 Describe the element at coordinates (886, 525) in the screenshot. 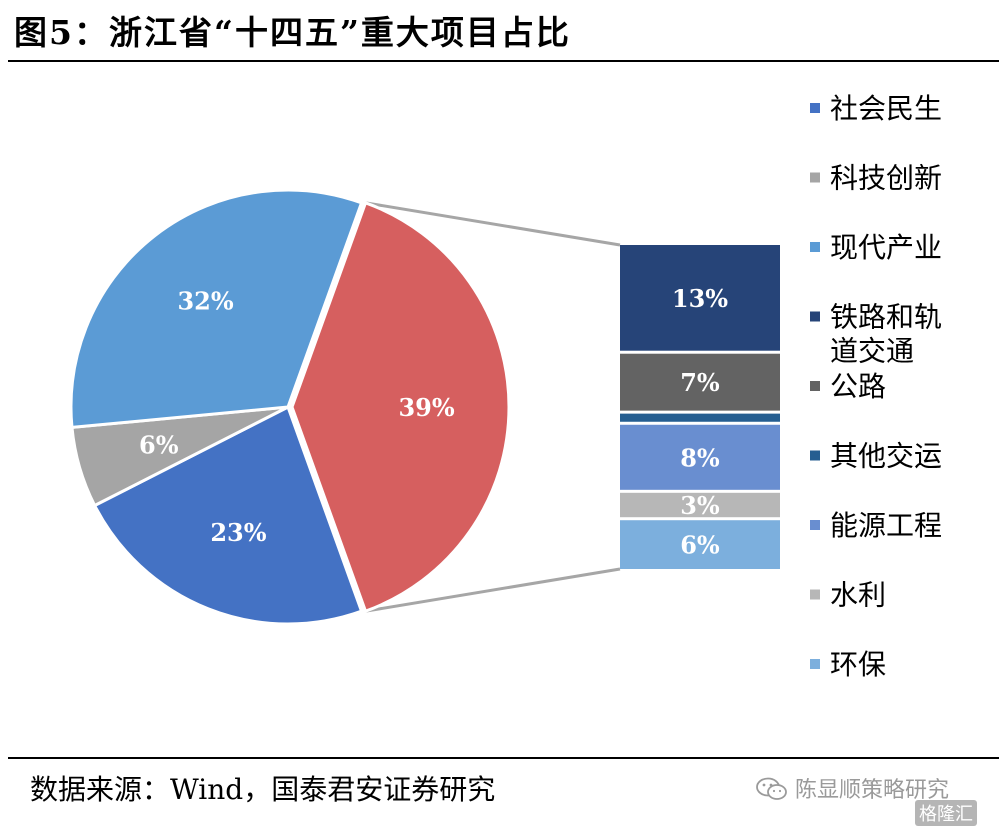

I see `legend-label-6: 能源工程` at that location.